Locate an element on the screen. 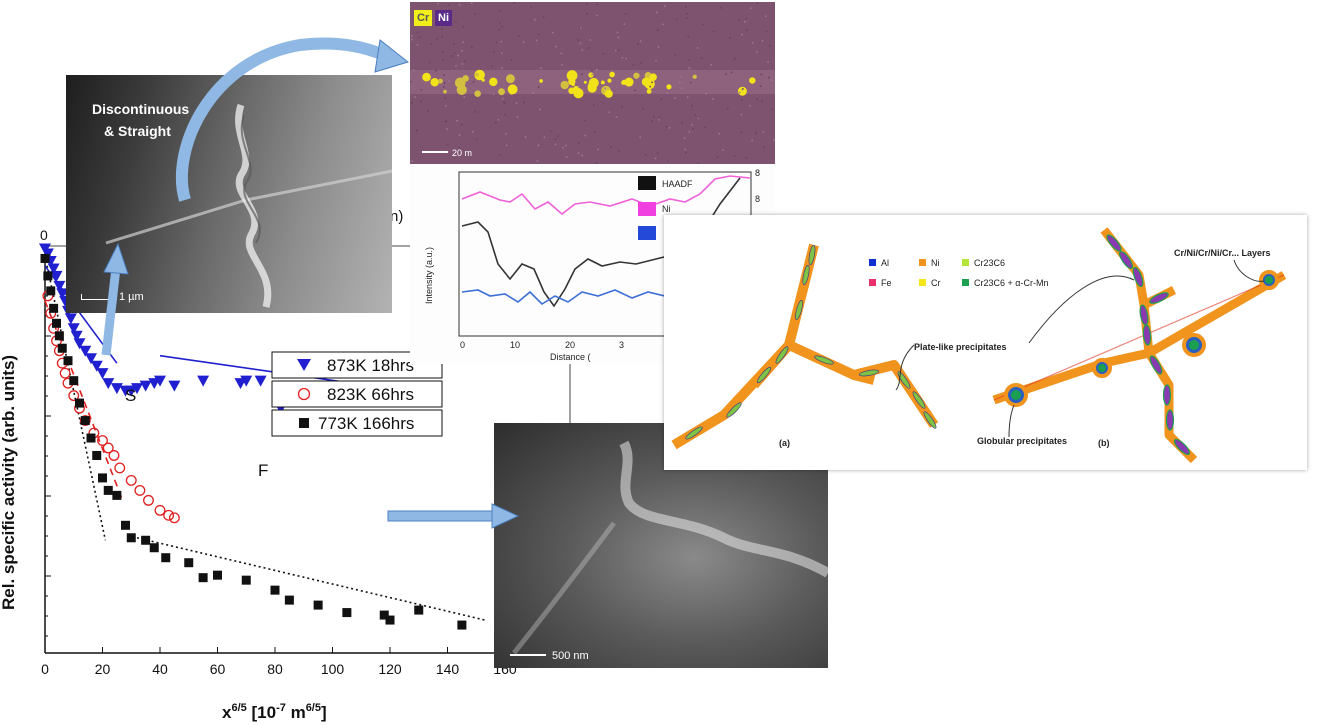 The image size is (1333, 725). schematic-label-a: (a) is located at coordinates (784, 443).